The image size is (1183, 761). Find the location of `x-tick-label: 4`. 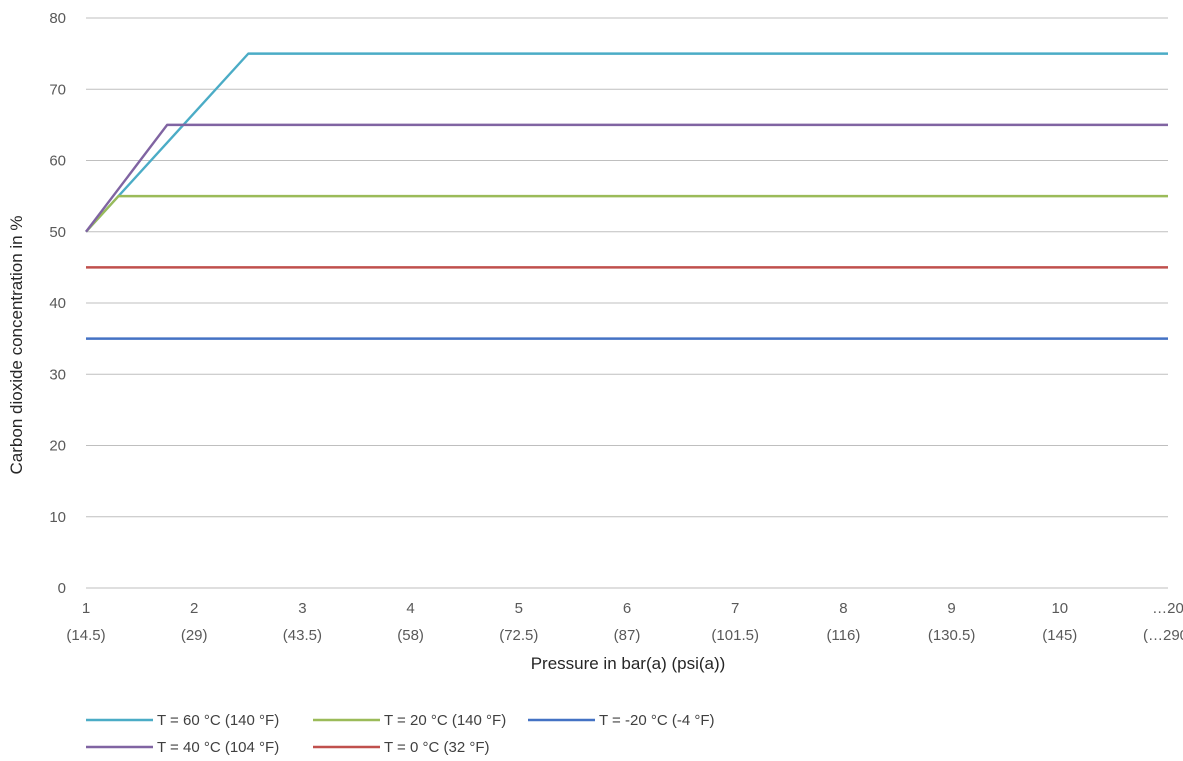

x-tick-label: 4 is located at coordinates (410, 608).